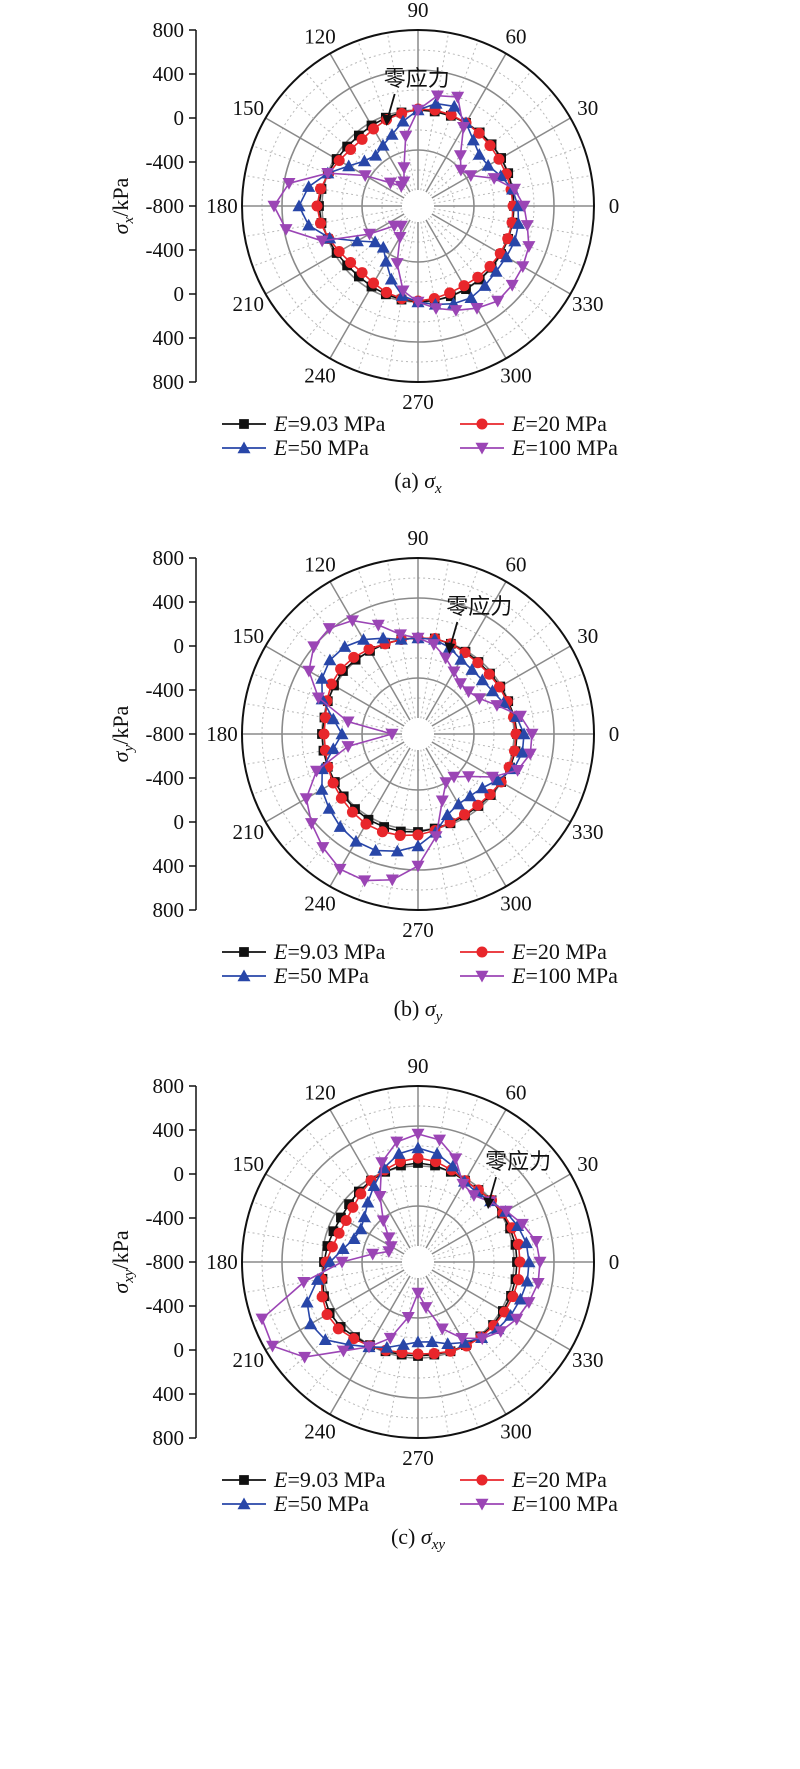  I want to click on angle-tick-label: 60, so click(516, 564).